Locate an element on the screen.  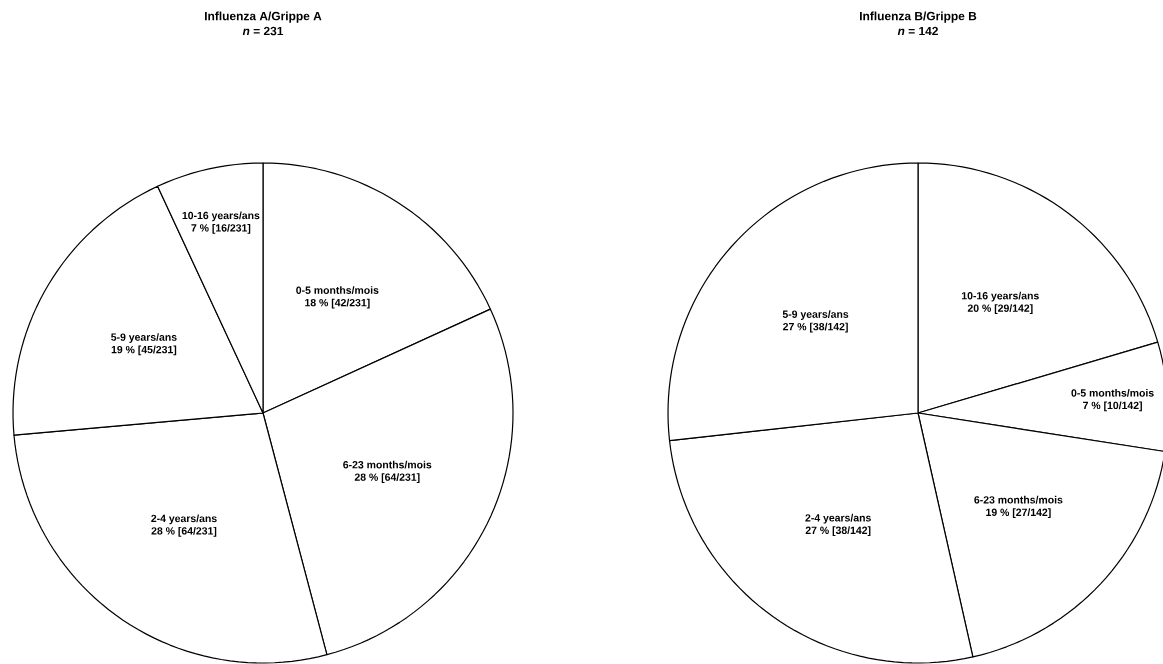
data-label: 19 % [45/231] is located at coordinates (144, 350).